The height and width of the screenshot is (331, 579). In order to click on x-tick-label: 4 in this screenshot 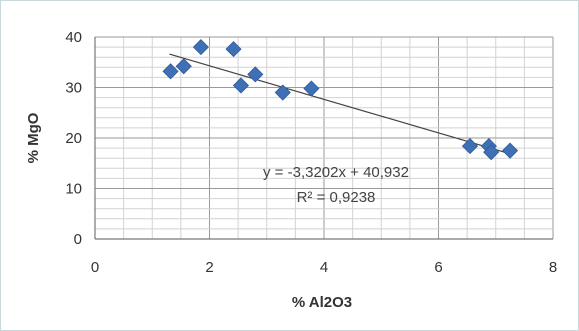, I will do `click(324, 267)`.